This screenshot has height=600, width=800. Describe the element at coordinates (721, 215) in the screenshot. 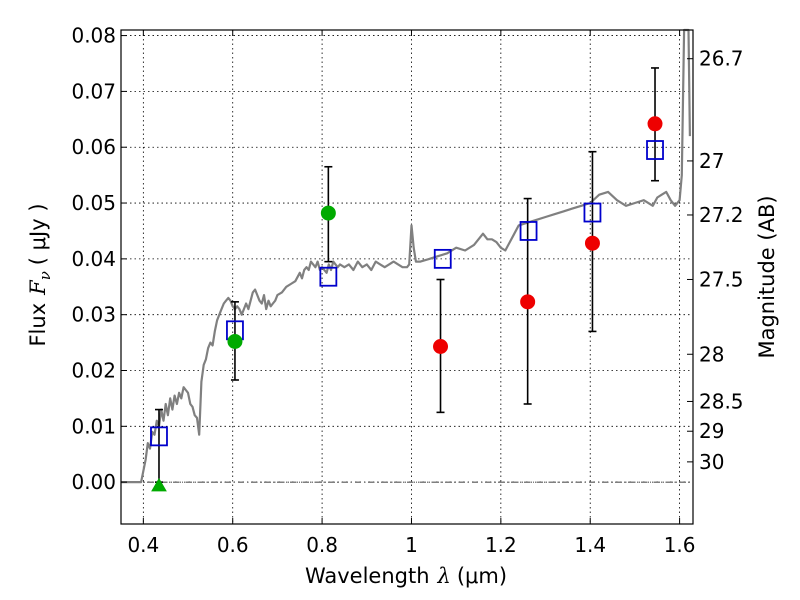

I see `magnitude-tick-label: 27.2` at that location.